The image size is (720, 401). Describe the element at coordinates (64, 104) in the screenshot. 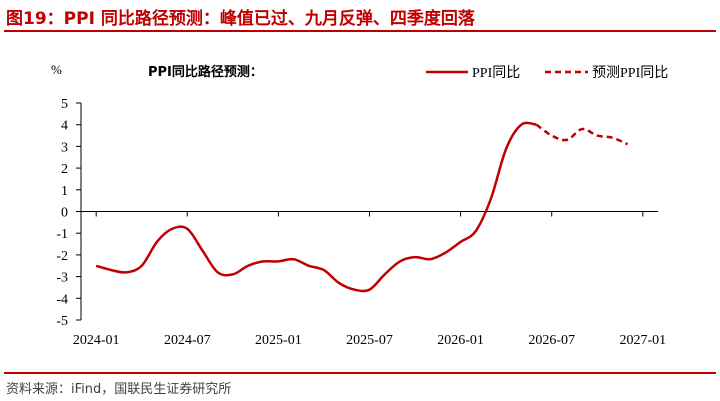

I see `y-tick-label: 5` at that location.